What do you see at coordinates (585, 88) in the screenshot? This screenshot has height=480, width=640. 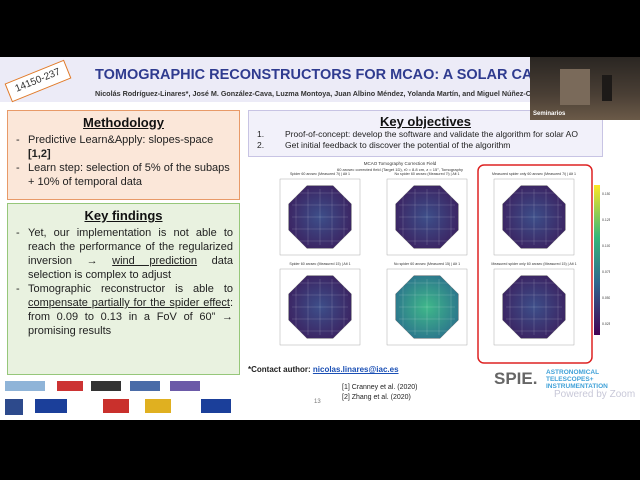 I see `webcam: Seminarios` at bounding box center [585, 88].